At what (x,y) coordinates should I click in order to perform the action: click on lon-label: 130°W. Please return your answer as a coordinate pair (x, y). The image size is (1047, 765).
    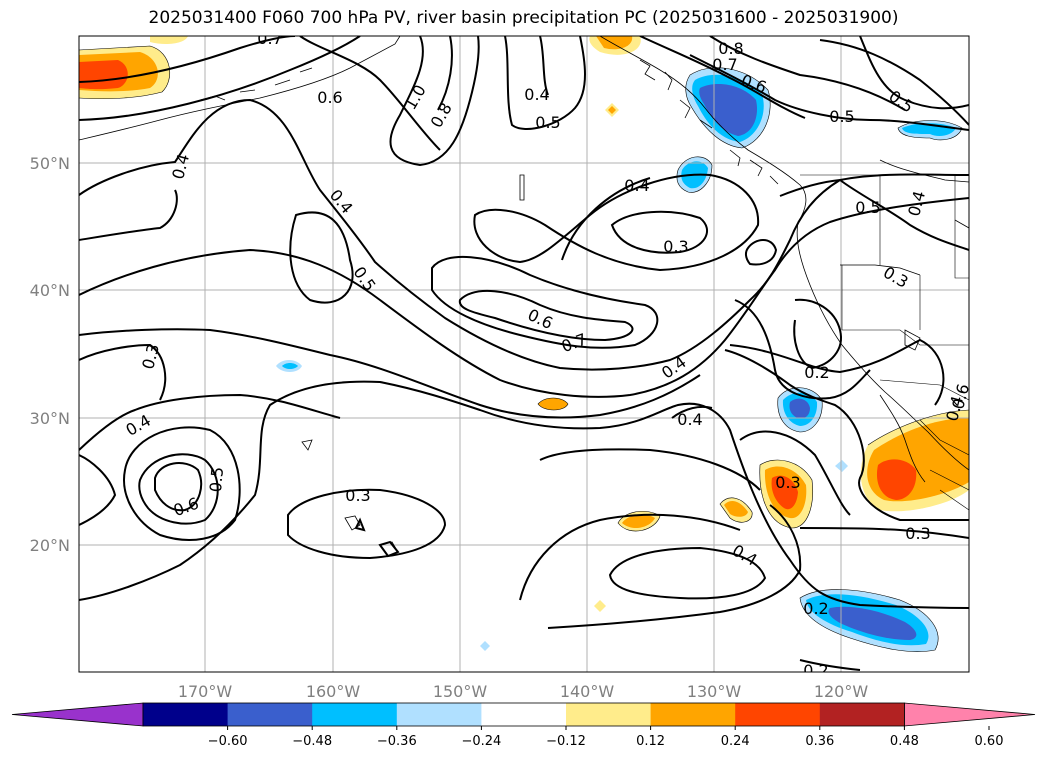
    Looking at the image, I should click on (714, 691).